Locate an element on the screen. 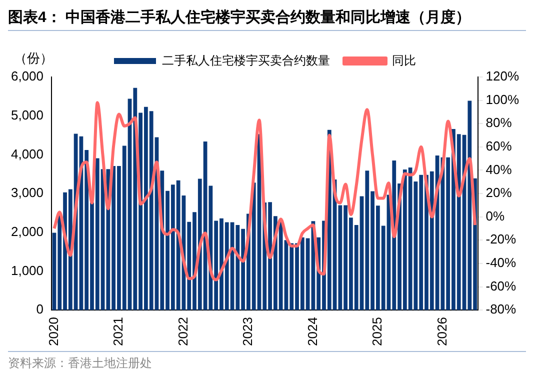  legend-label: 同比 is located at coordinates (404, 60).